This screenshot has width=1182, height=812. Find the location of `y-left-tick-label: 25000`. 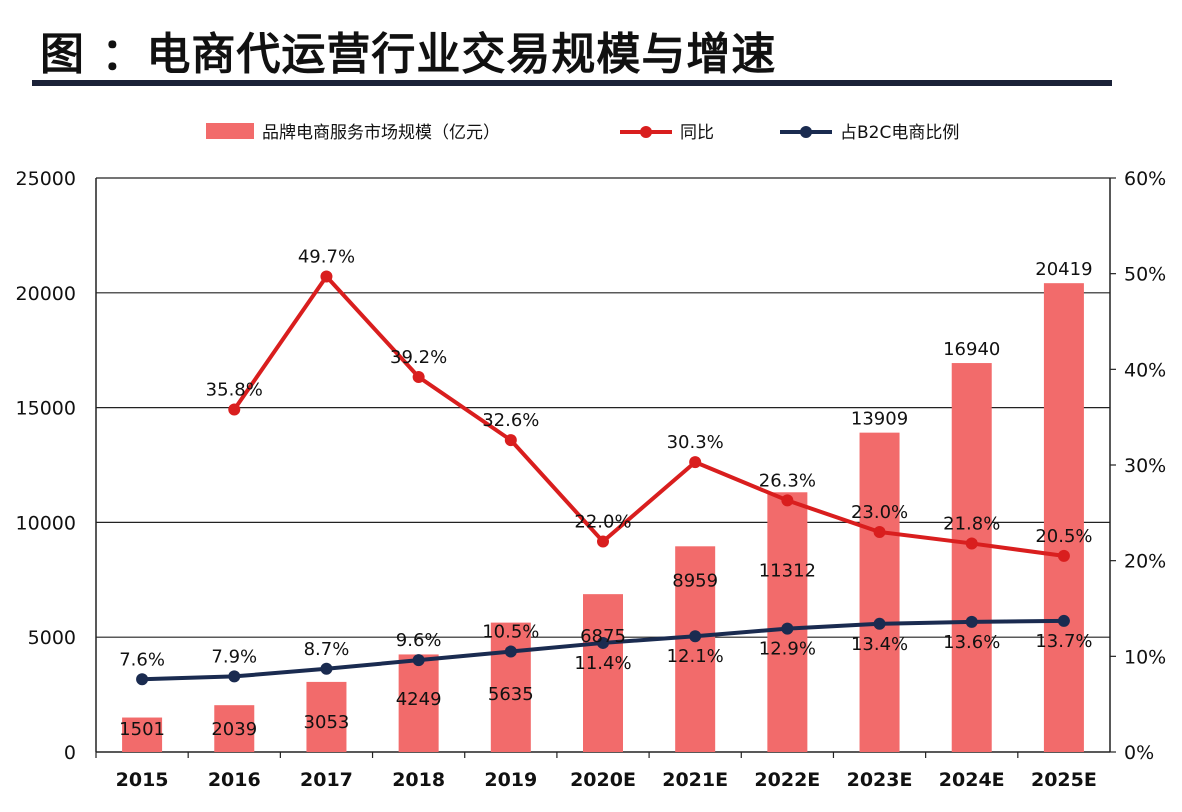

y-left-tick-label: 25000 is located at coordinates (46, 179).